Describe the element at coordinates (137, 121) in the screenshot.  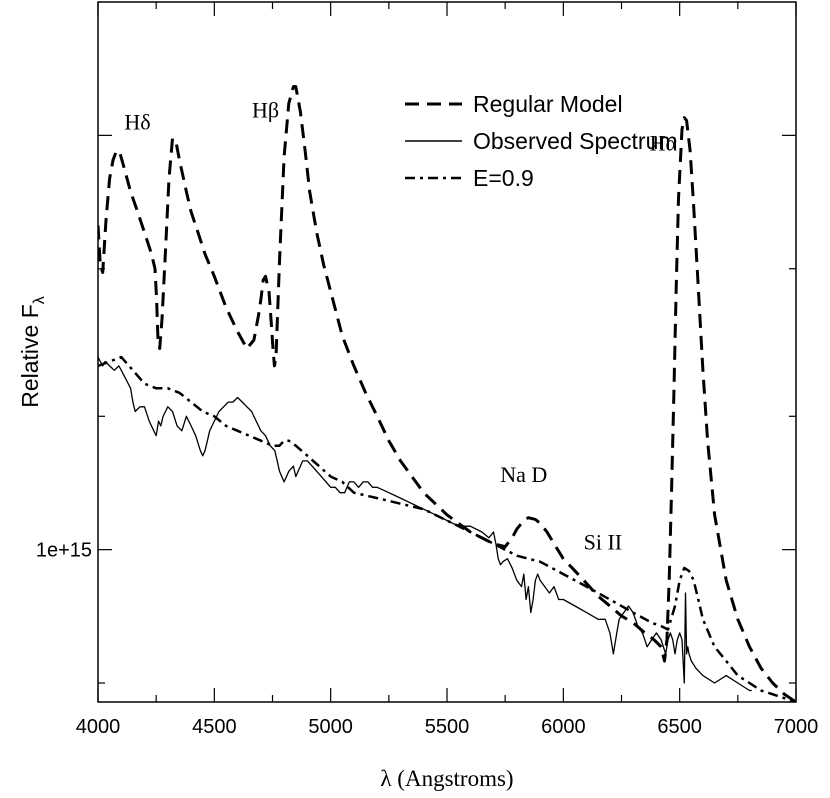
I see `annotation-h-delta: Hδ` at that location.